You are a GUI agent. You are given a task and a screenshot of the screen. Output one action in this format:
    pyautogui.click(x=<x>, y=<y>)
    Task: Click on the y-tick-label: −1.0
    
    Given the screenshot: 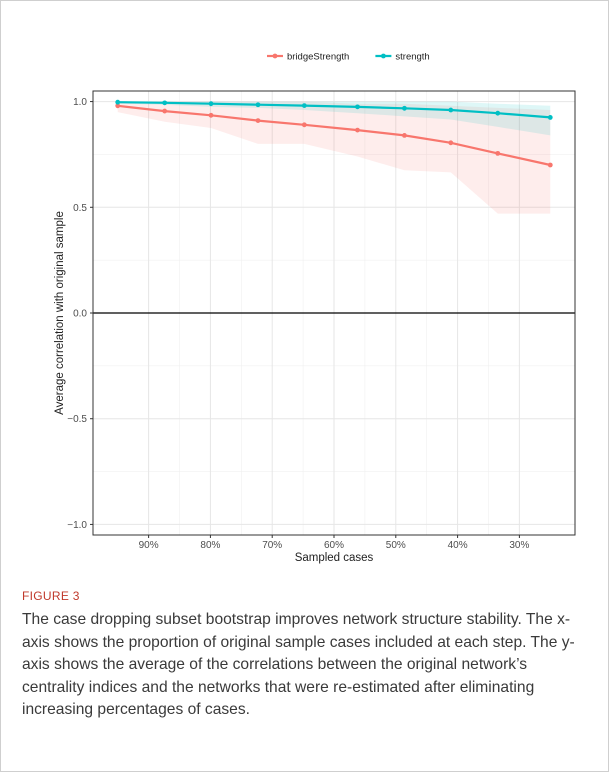 What is the action you would take?
    pyautogui.click(x=77, y=525)
    